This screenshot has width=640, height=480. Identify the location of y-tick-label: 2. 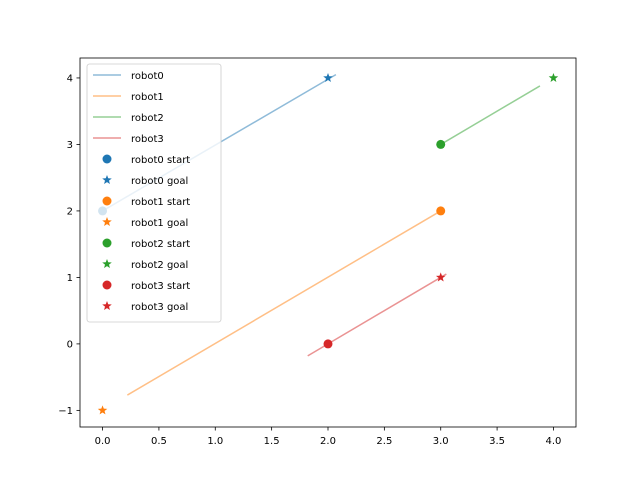
(70, 212).